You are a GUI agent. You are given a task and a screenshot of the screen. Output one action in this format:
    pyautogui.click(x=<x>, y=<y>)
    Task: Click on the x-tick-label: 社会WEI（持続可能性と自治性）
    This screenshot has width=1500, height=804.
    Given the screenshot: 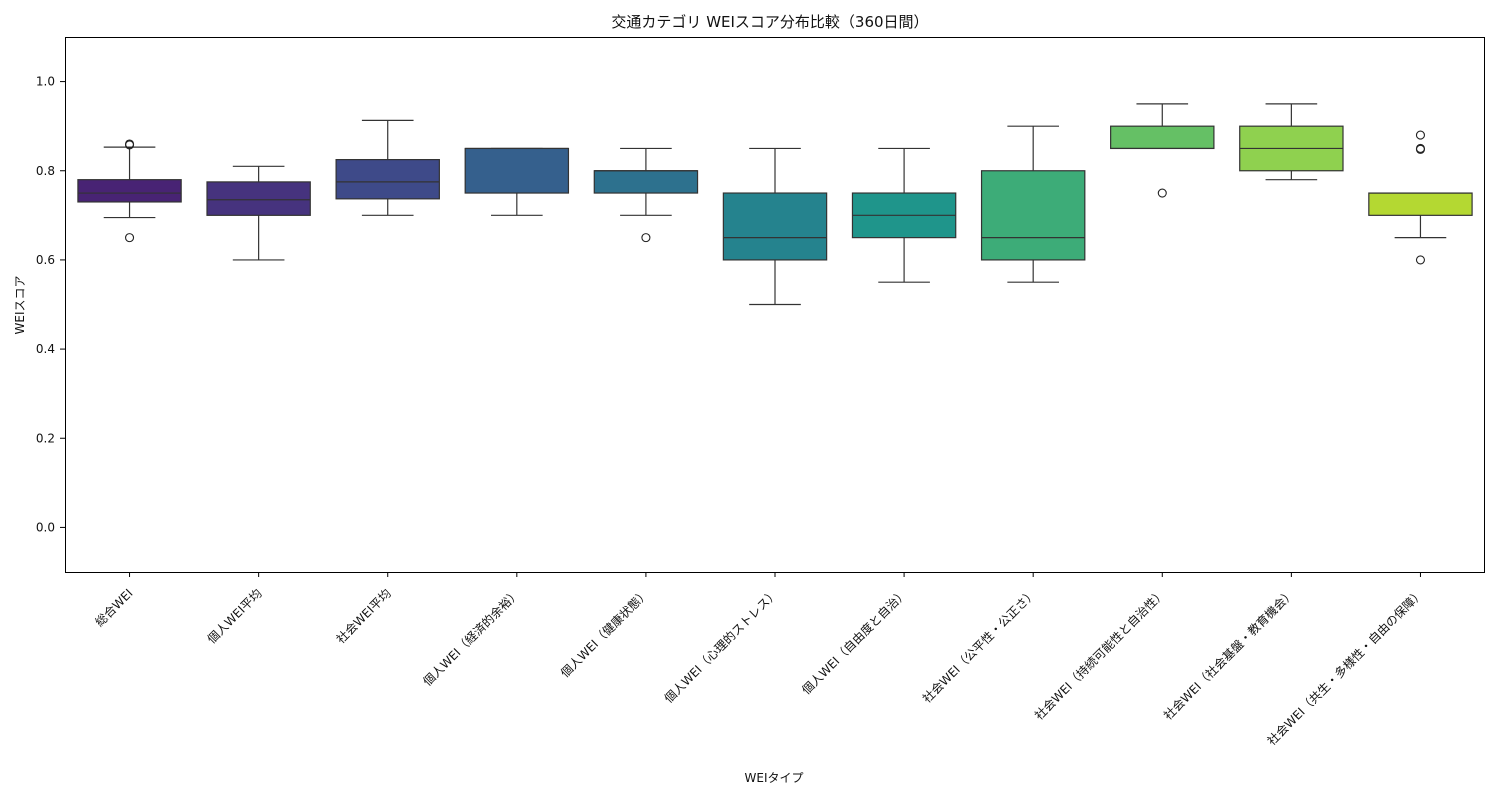 What is the action you would take?
    pyautogui.click(x=1099, y=654)
    